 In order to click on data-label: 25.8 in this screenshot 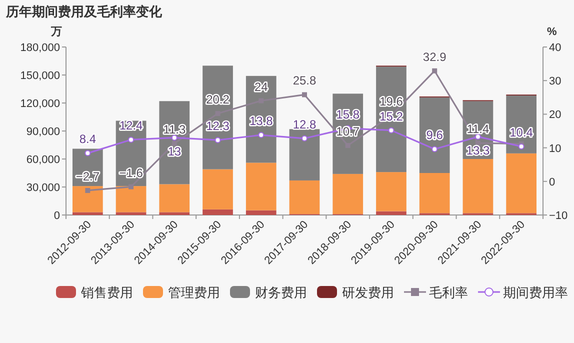, I will do `click(304, 81)`.